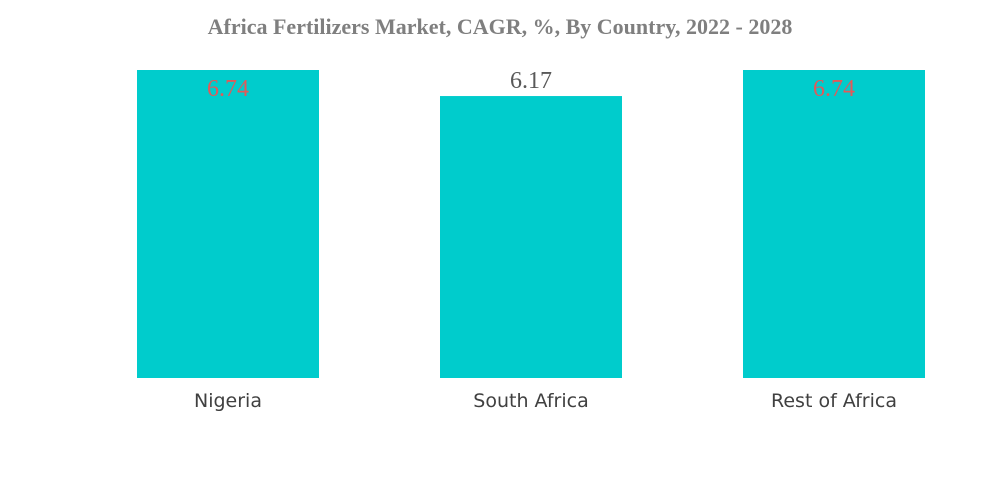  I want to click on value-label-south-africa: 6.17, so click(531, 81).